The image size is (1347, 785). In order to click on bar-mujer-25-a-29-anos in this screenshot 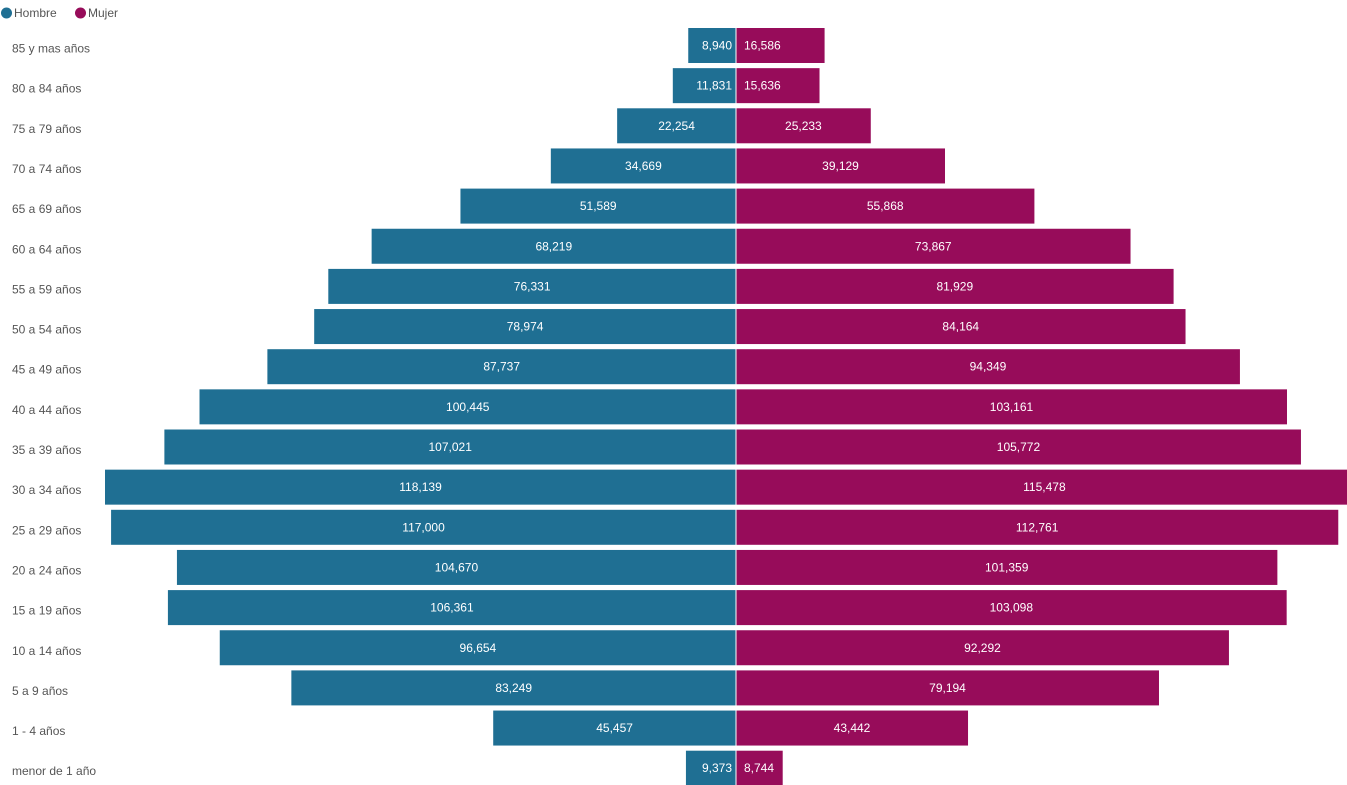, I will do `click(1037, 527)`.